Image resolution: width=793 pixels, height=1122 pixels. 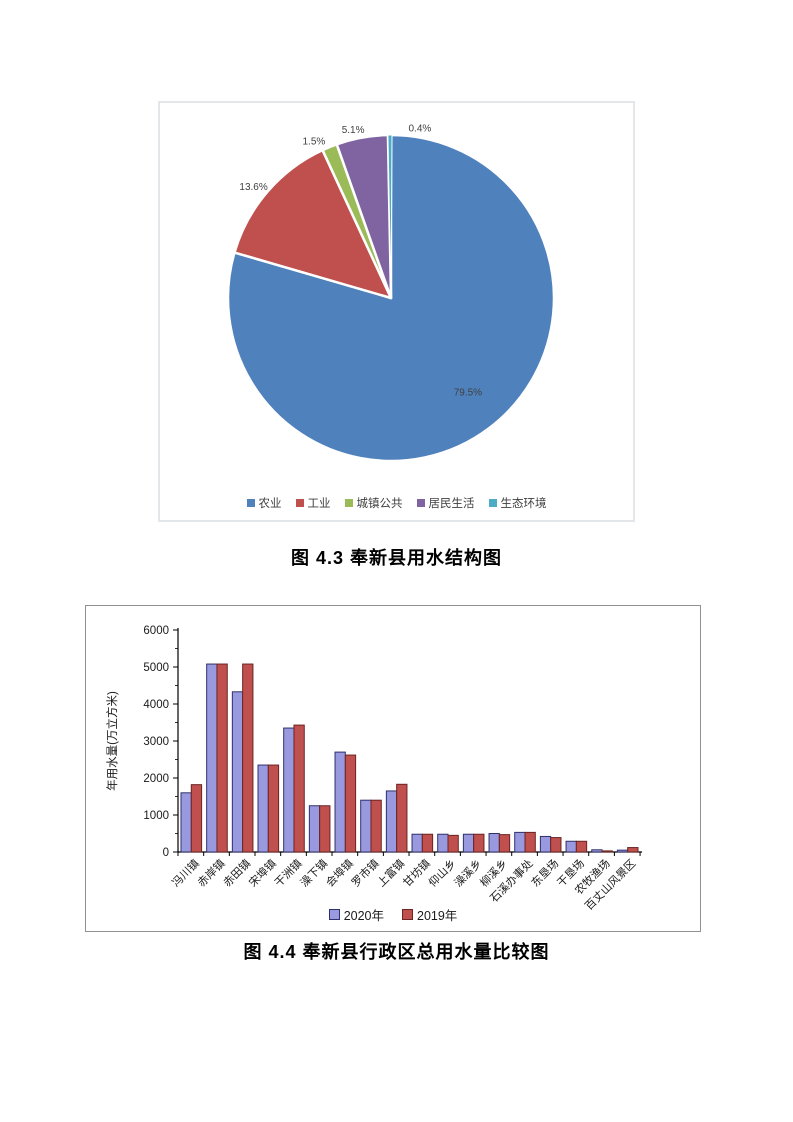 I want to click on bar-2020年-上富镇, so click(x=391, y=821).